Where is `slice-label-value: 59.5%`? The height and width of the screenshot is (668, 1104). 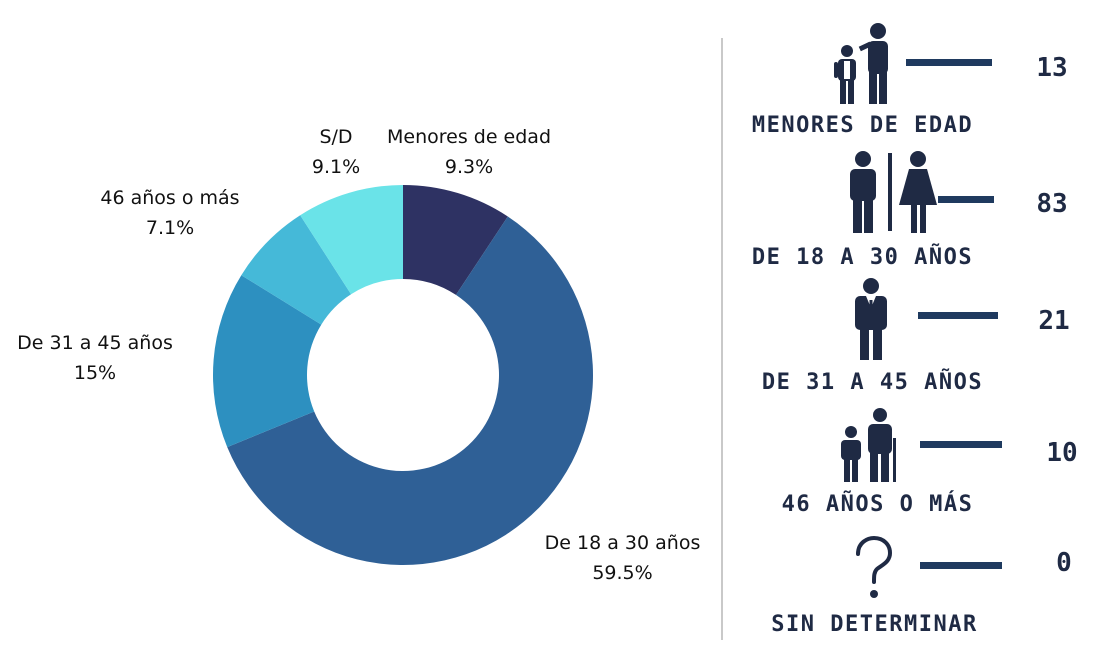 slice-label-value: 59.5% is located at coordinates (622, 573).